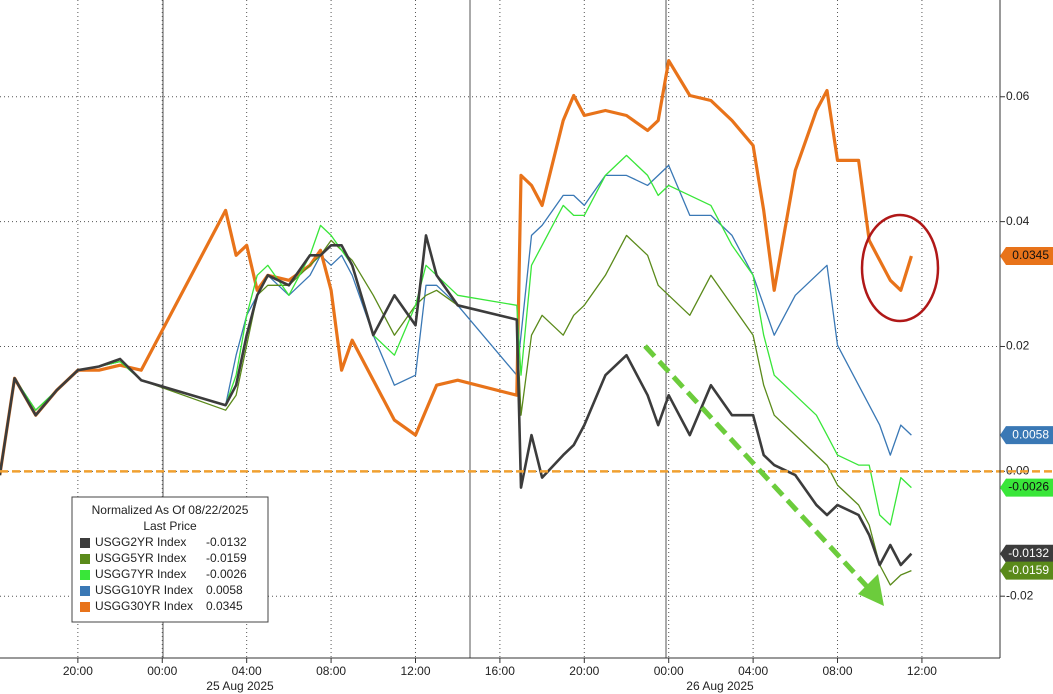  I want to click on legend-value: -0.0132, so click(226, 542).